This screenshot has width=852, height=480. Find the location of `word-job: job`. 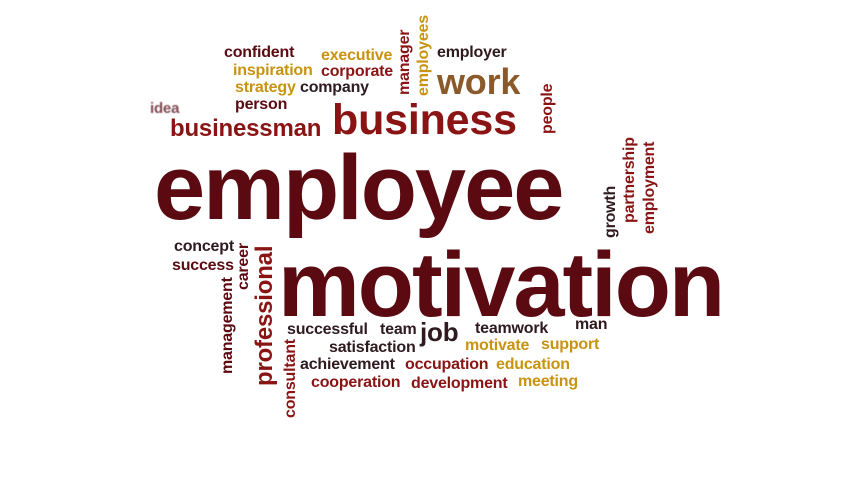

word-job: job is located at coordinates (439, 332).